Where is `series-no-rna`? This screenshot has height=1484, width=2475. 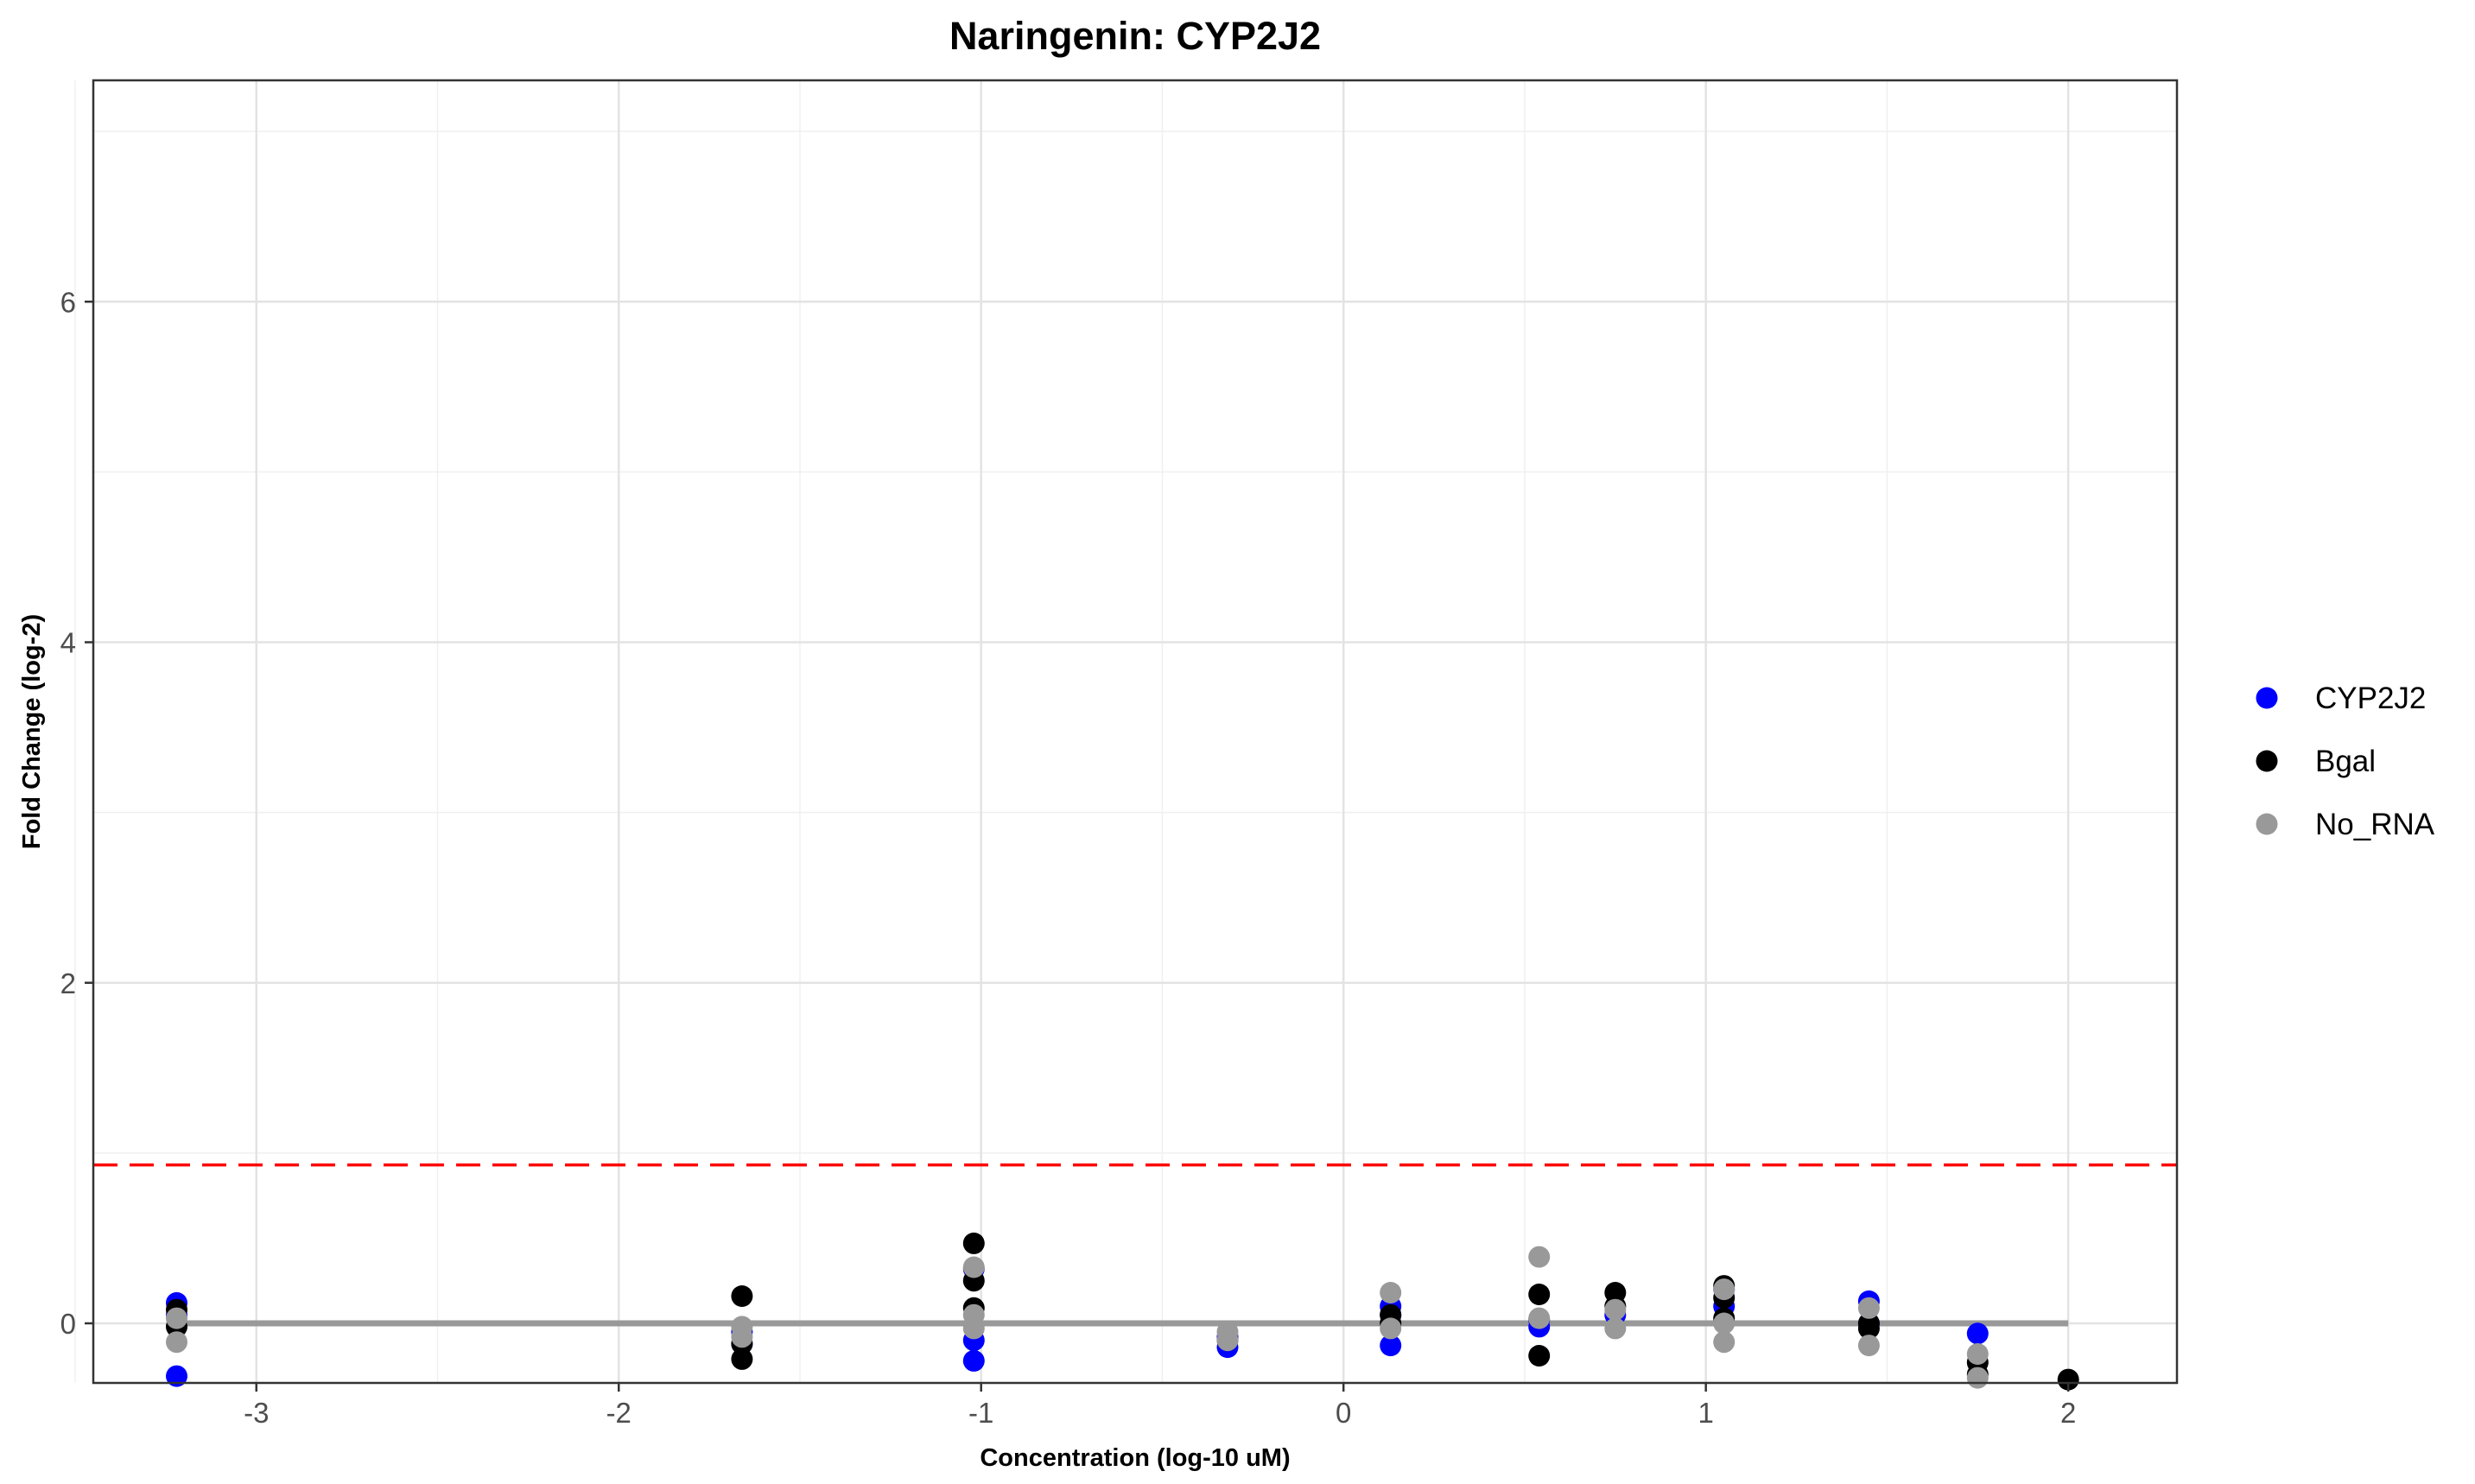 series-no-rna is located at coordinates (1077, 1317).